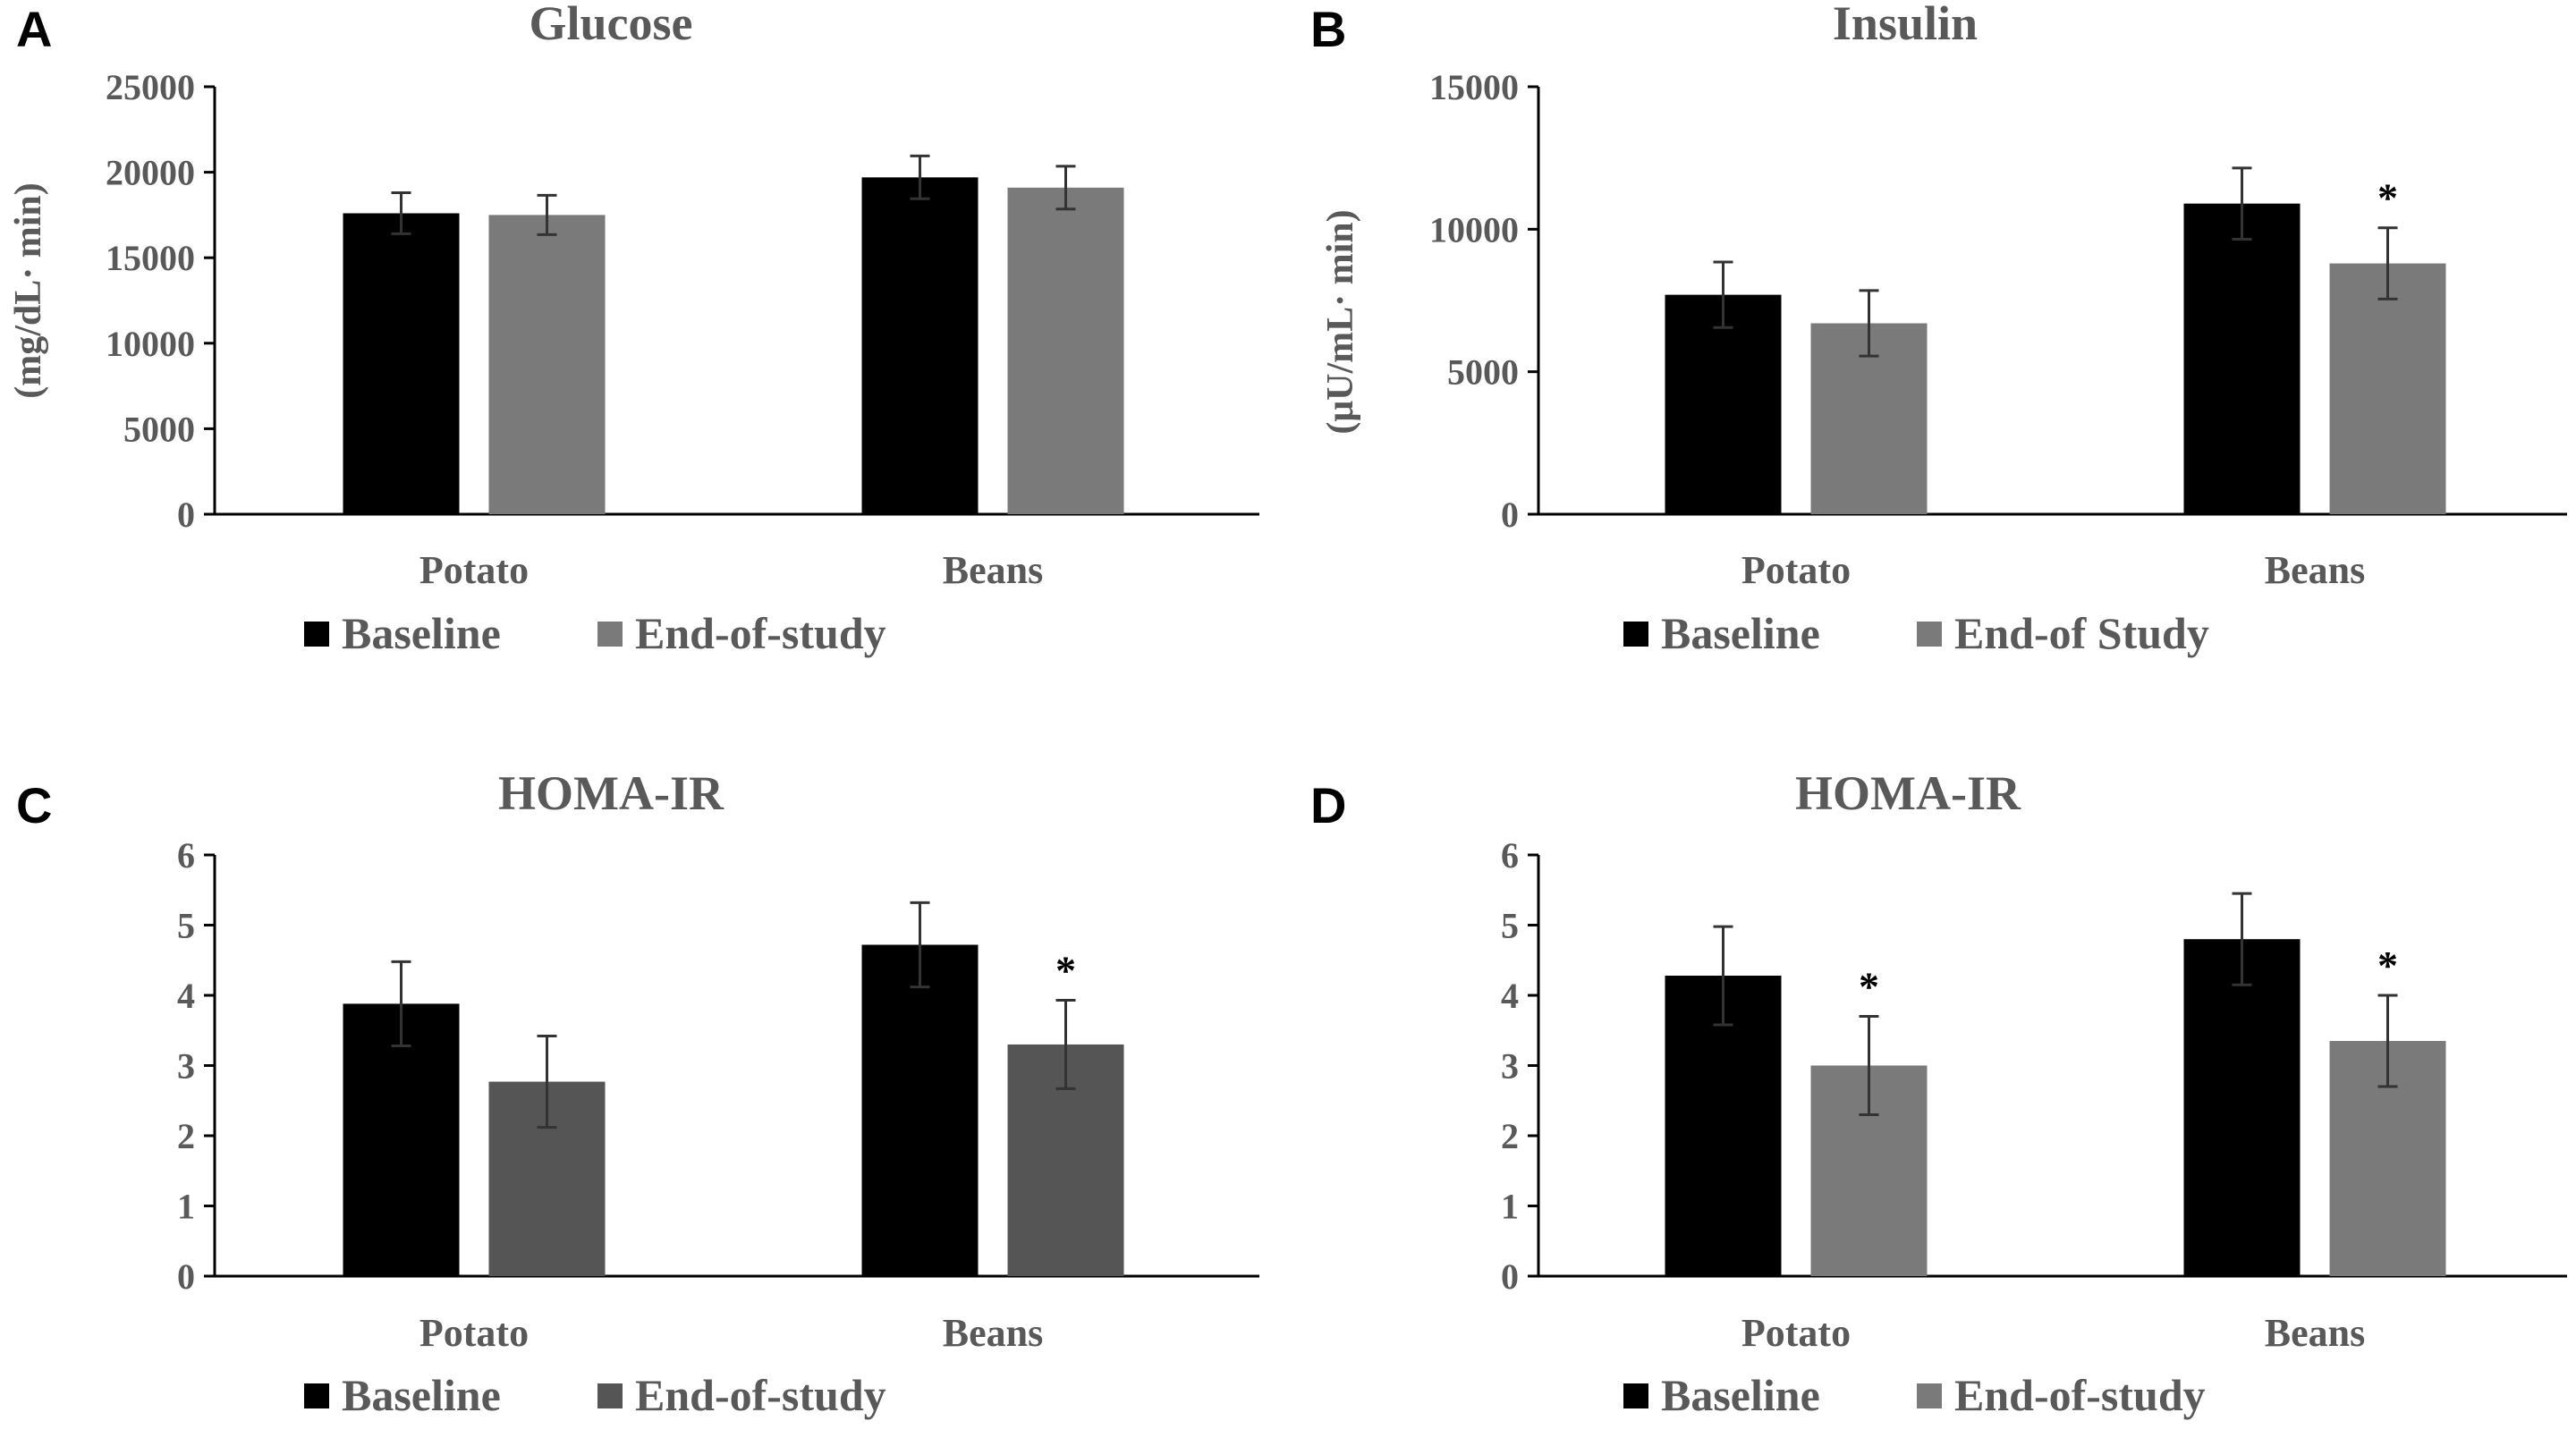  What do you see at coordinates (150, 173) in the screenshot?
I see `y-tick-label: 20000` at bounding box center [150, 173].